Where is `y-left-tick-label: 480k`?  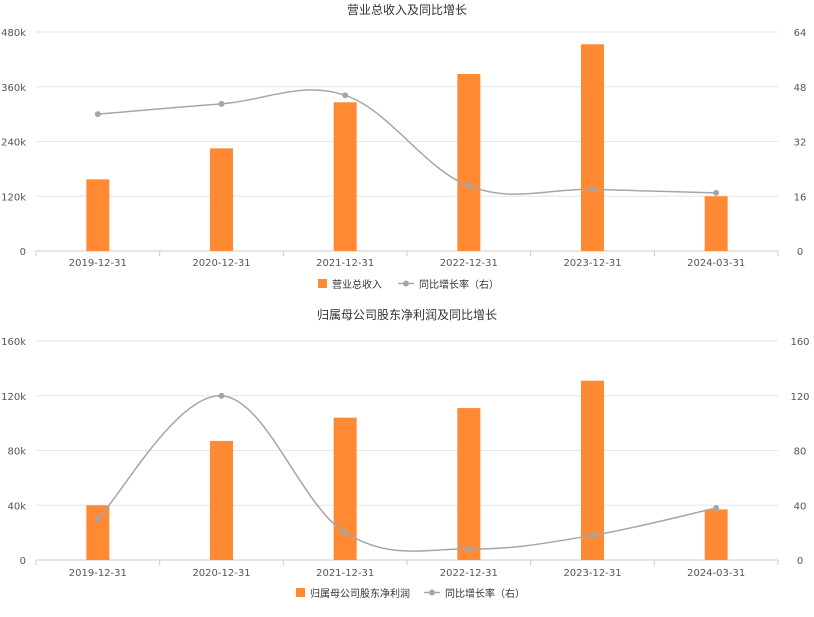
y-left-tick-label: 480k is located at coordinates (13, 33).